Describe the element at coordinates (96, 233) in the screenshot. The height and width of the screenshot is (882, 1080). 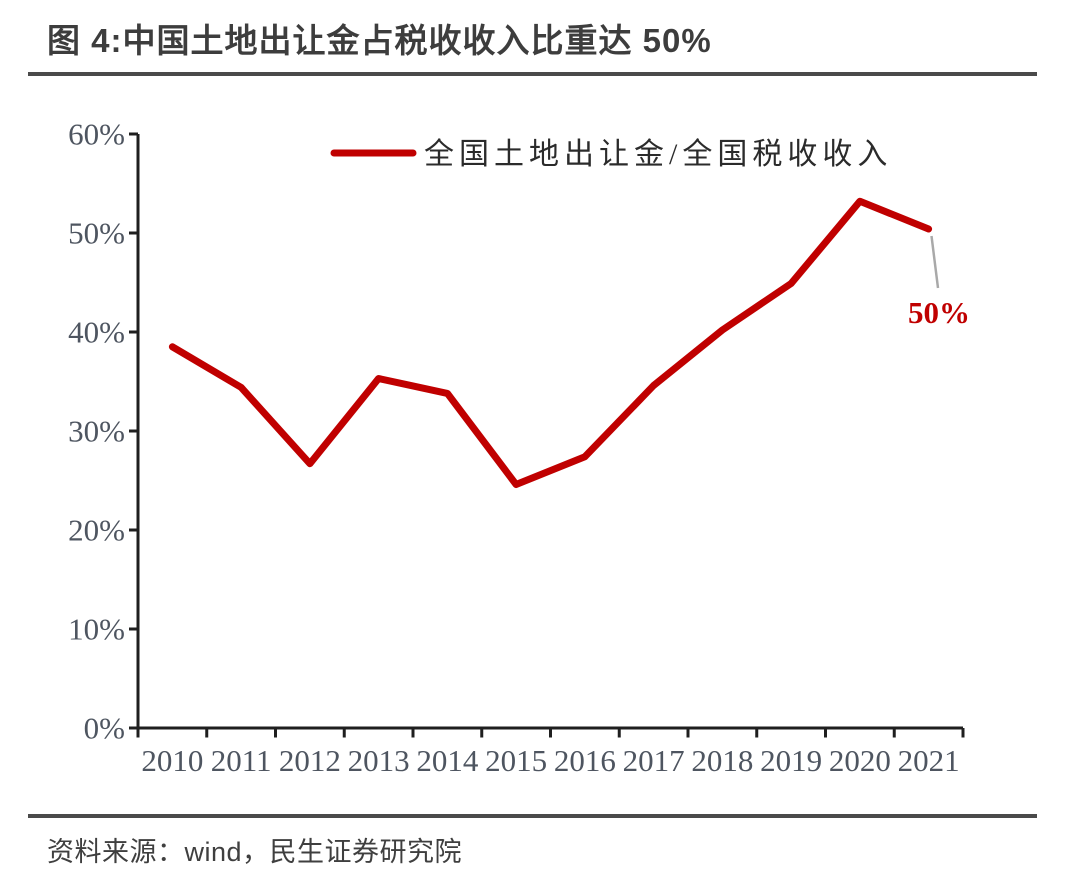
I see `y-tick-label: 50%` at that location.